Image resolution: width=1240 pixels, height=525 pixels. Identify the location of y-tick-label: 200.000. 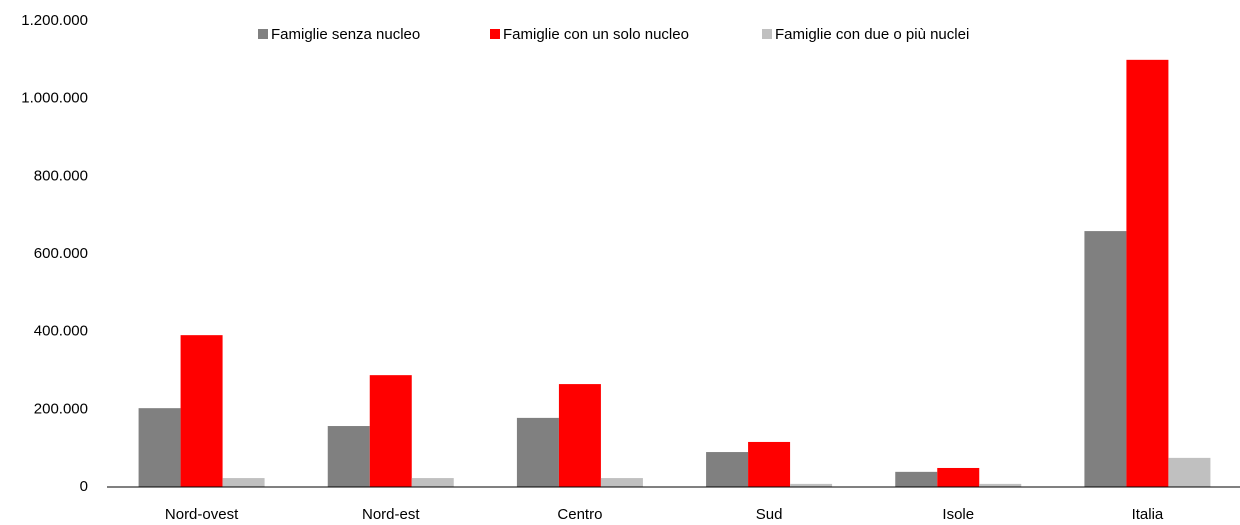
(61, 408).